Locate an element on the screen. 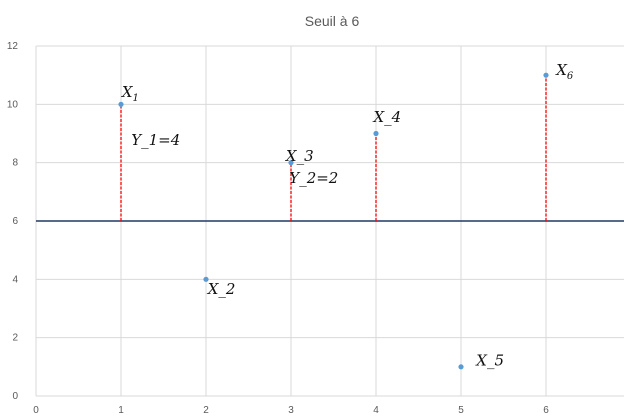 The image size is (624, 416). y-tick-label: 0 is located at coordinates (15, 396).